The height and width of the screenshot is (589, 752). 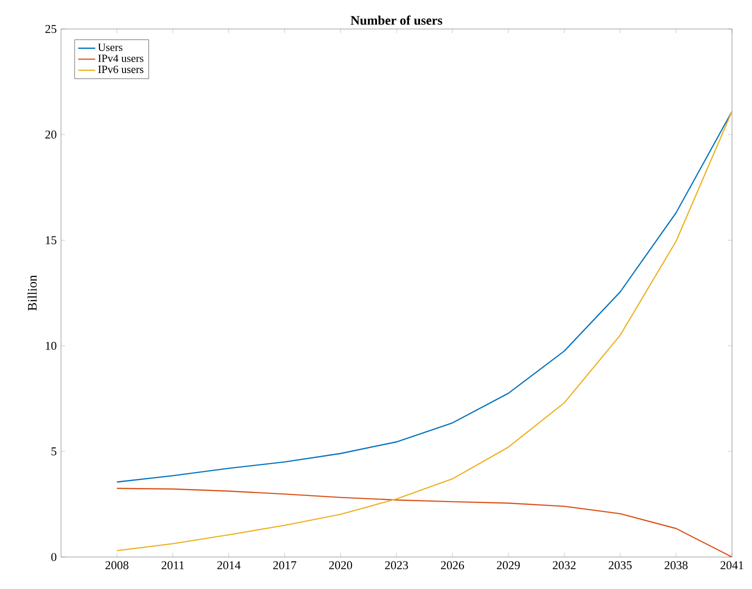 I want to click on y-tick-label: 0, so click(x=53, y=557).